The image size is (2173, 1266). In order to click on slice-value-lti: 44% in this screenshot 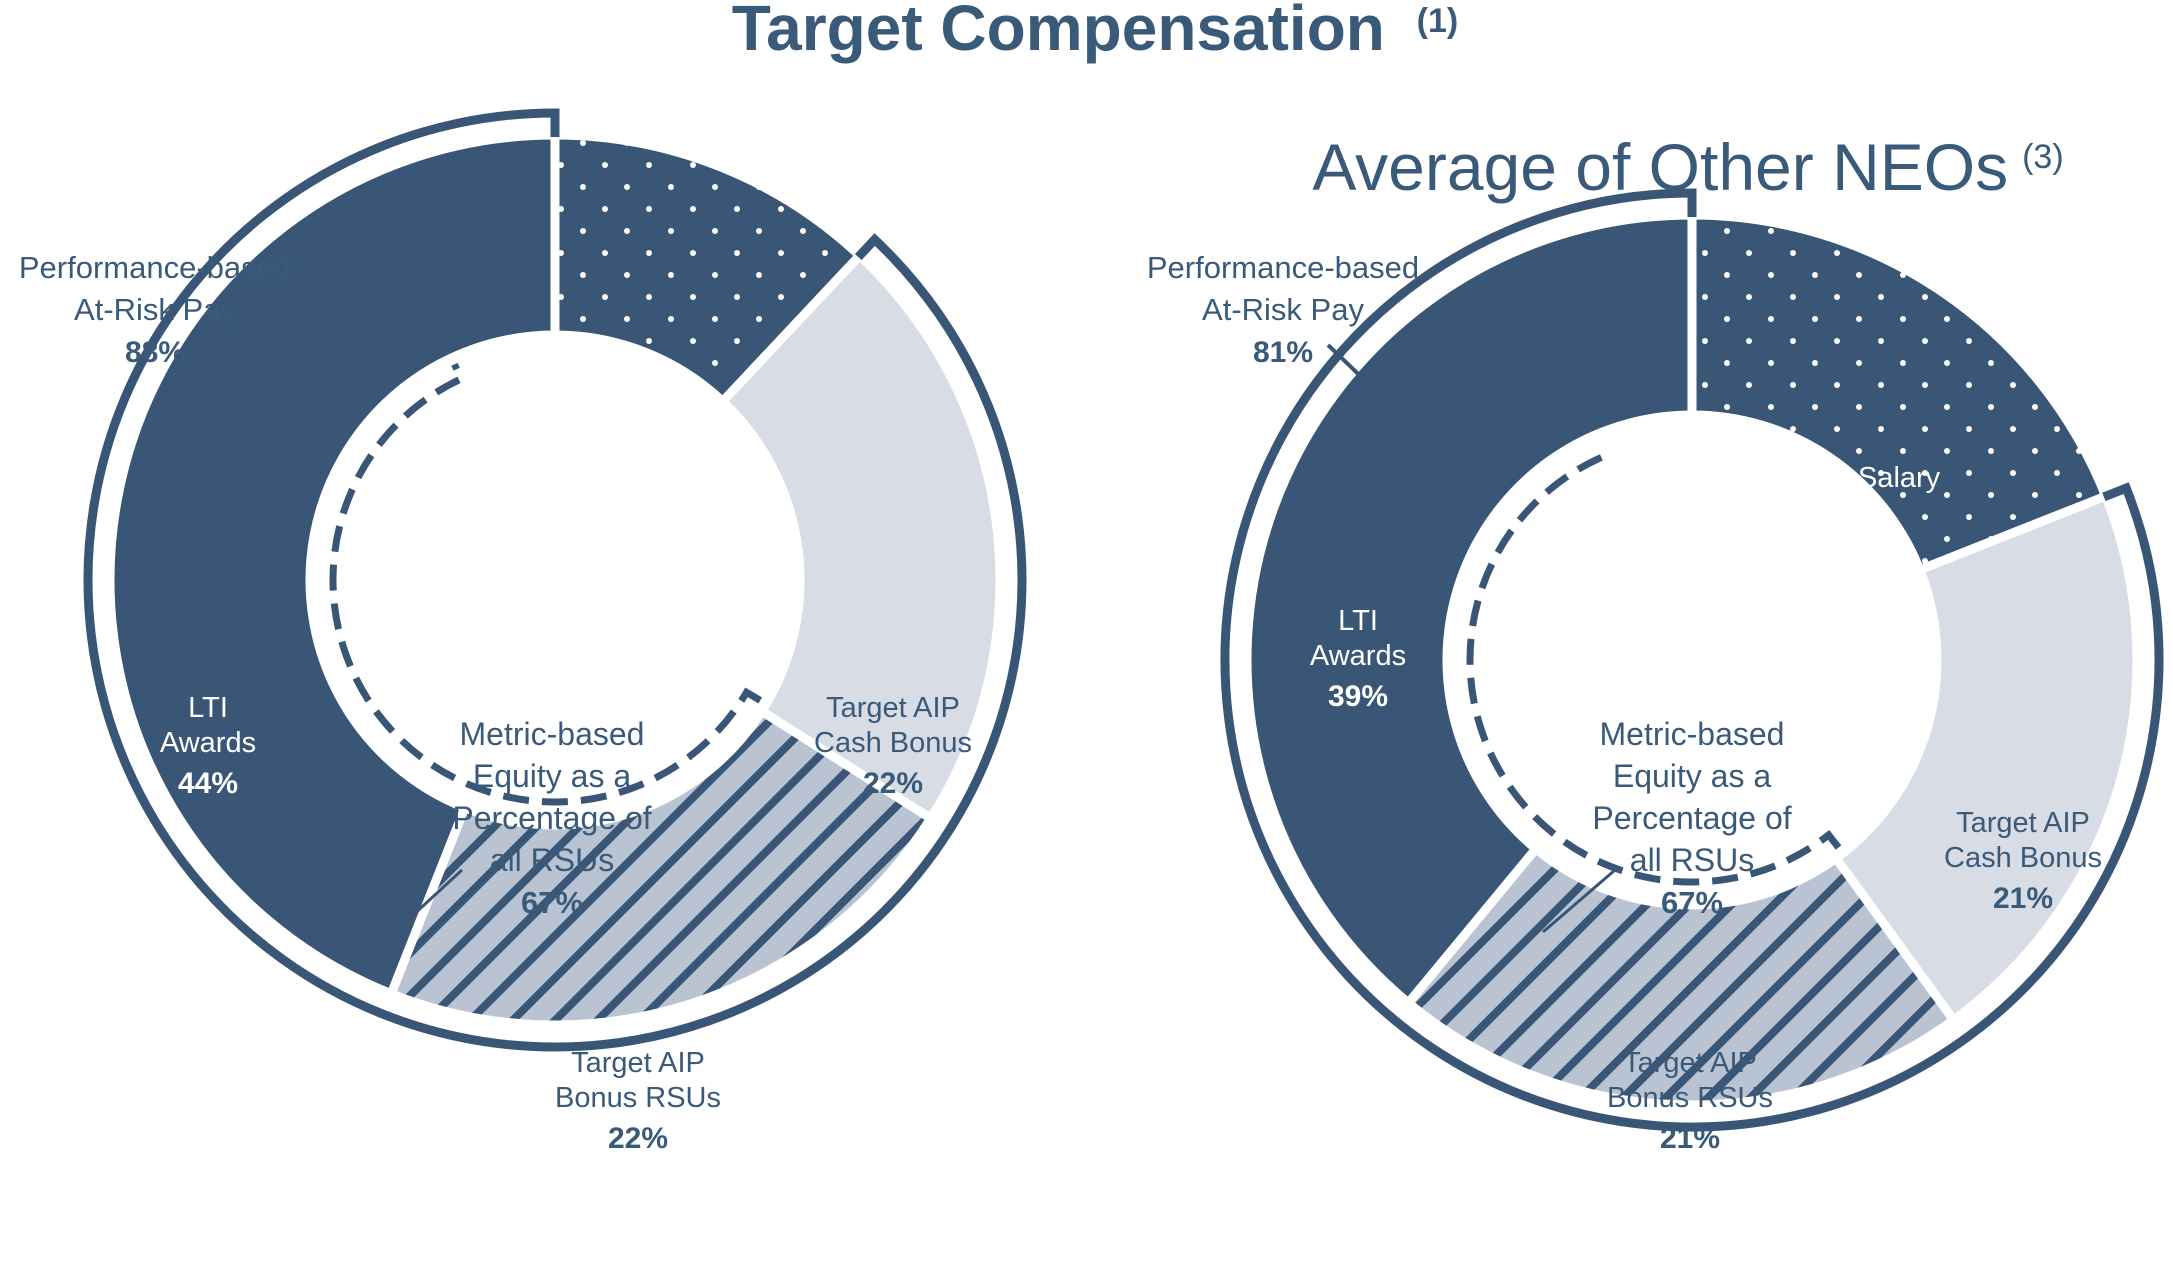, I will do `click(208, 783)`.